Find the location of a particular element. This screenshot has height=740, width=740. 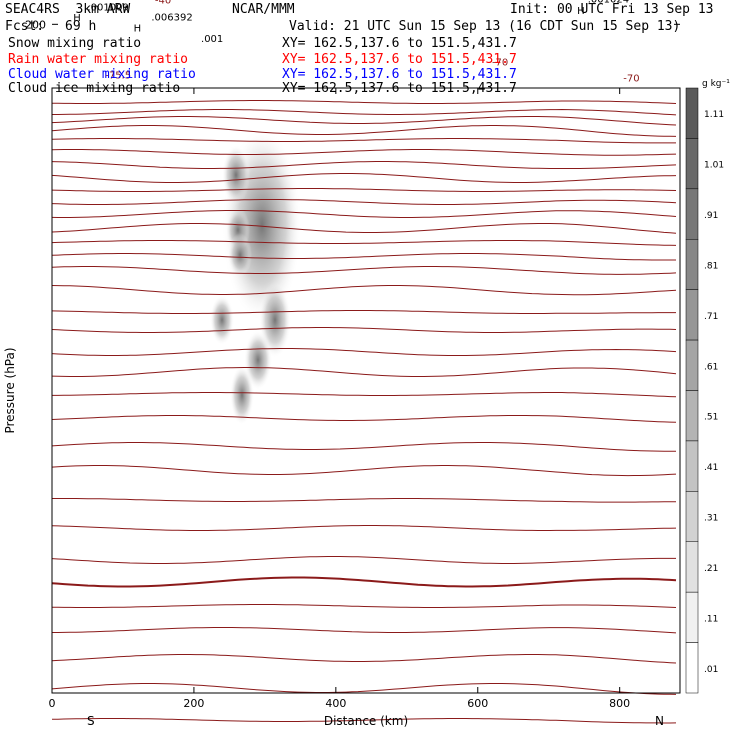

y-axis-label: Pressure (hPa) is located at coordinates (10, 390).